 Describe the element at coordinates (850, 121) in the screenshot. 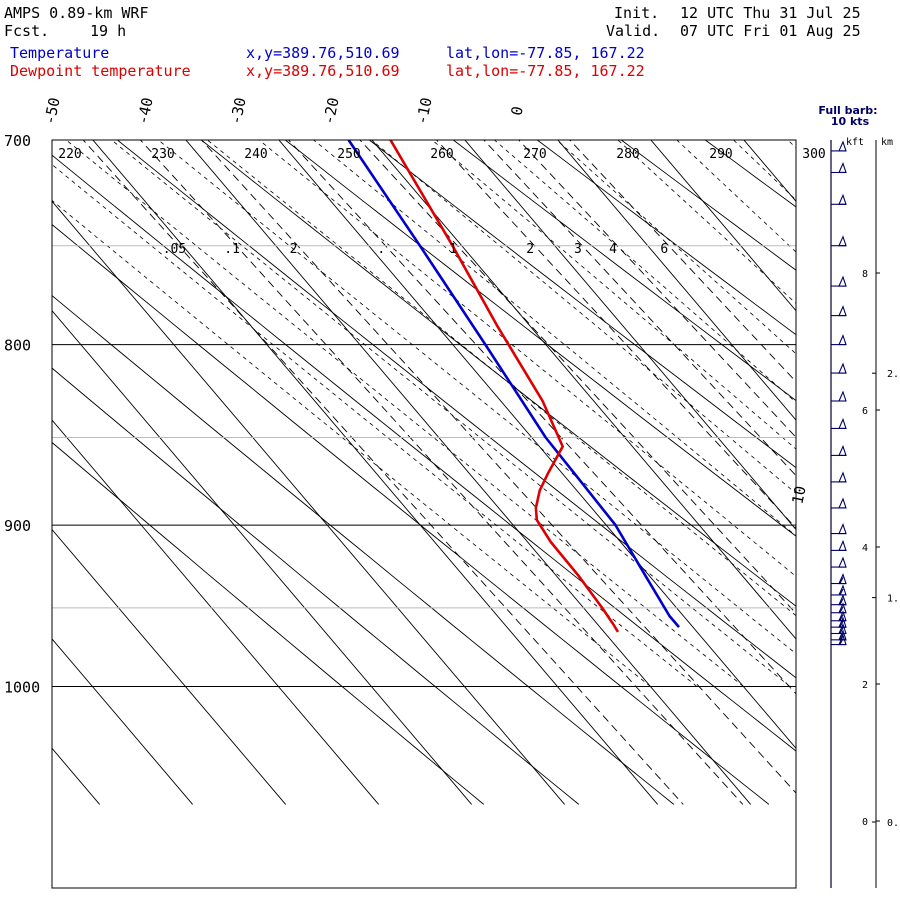

I see `barb-key-speed: 10 kts` at that location.